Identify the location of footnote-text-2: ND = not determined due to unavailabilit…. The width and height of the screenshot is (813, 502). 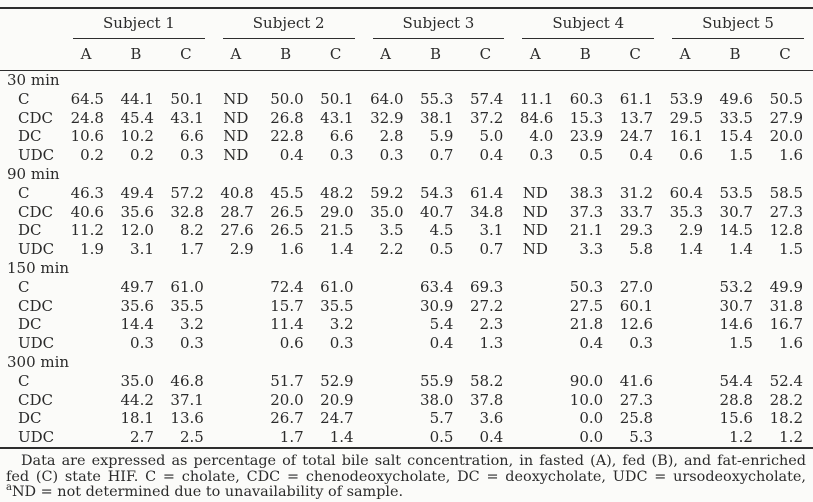
(207, 492).